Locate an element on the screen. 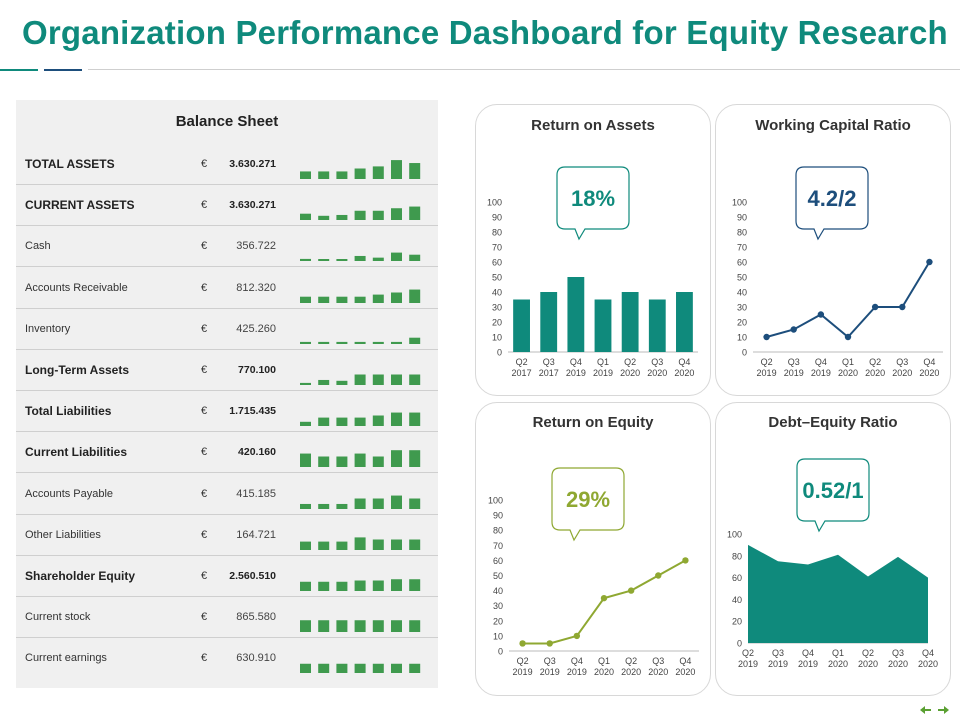  y-tick-label: 90 is located at coordinates (498, 516).